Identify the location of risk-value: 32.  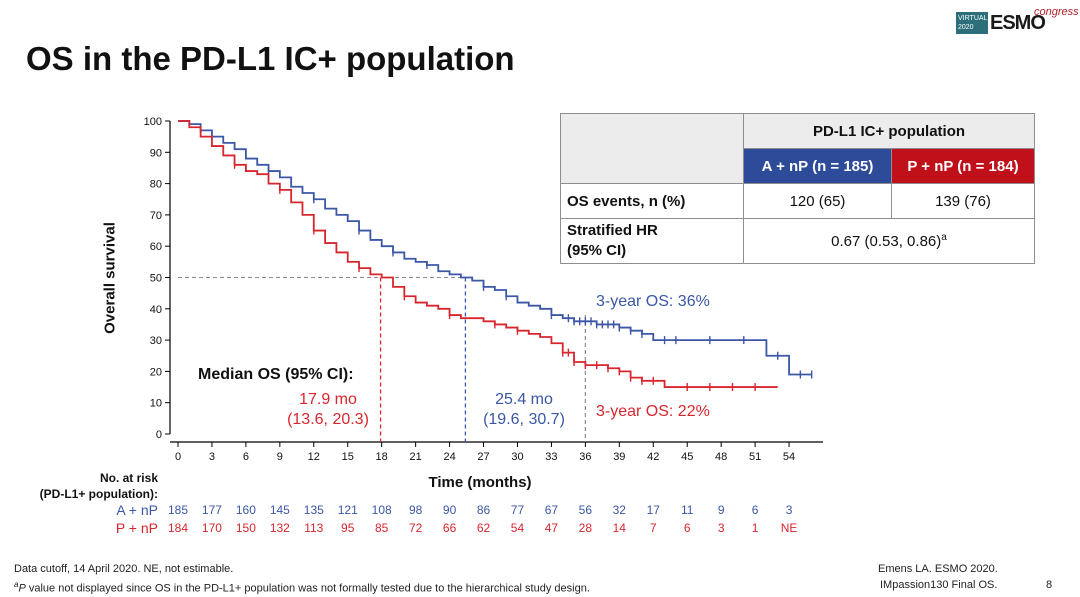
(619, 510).